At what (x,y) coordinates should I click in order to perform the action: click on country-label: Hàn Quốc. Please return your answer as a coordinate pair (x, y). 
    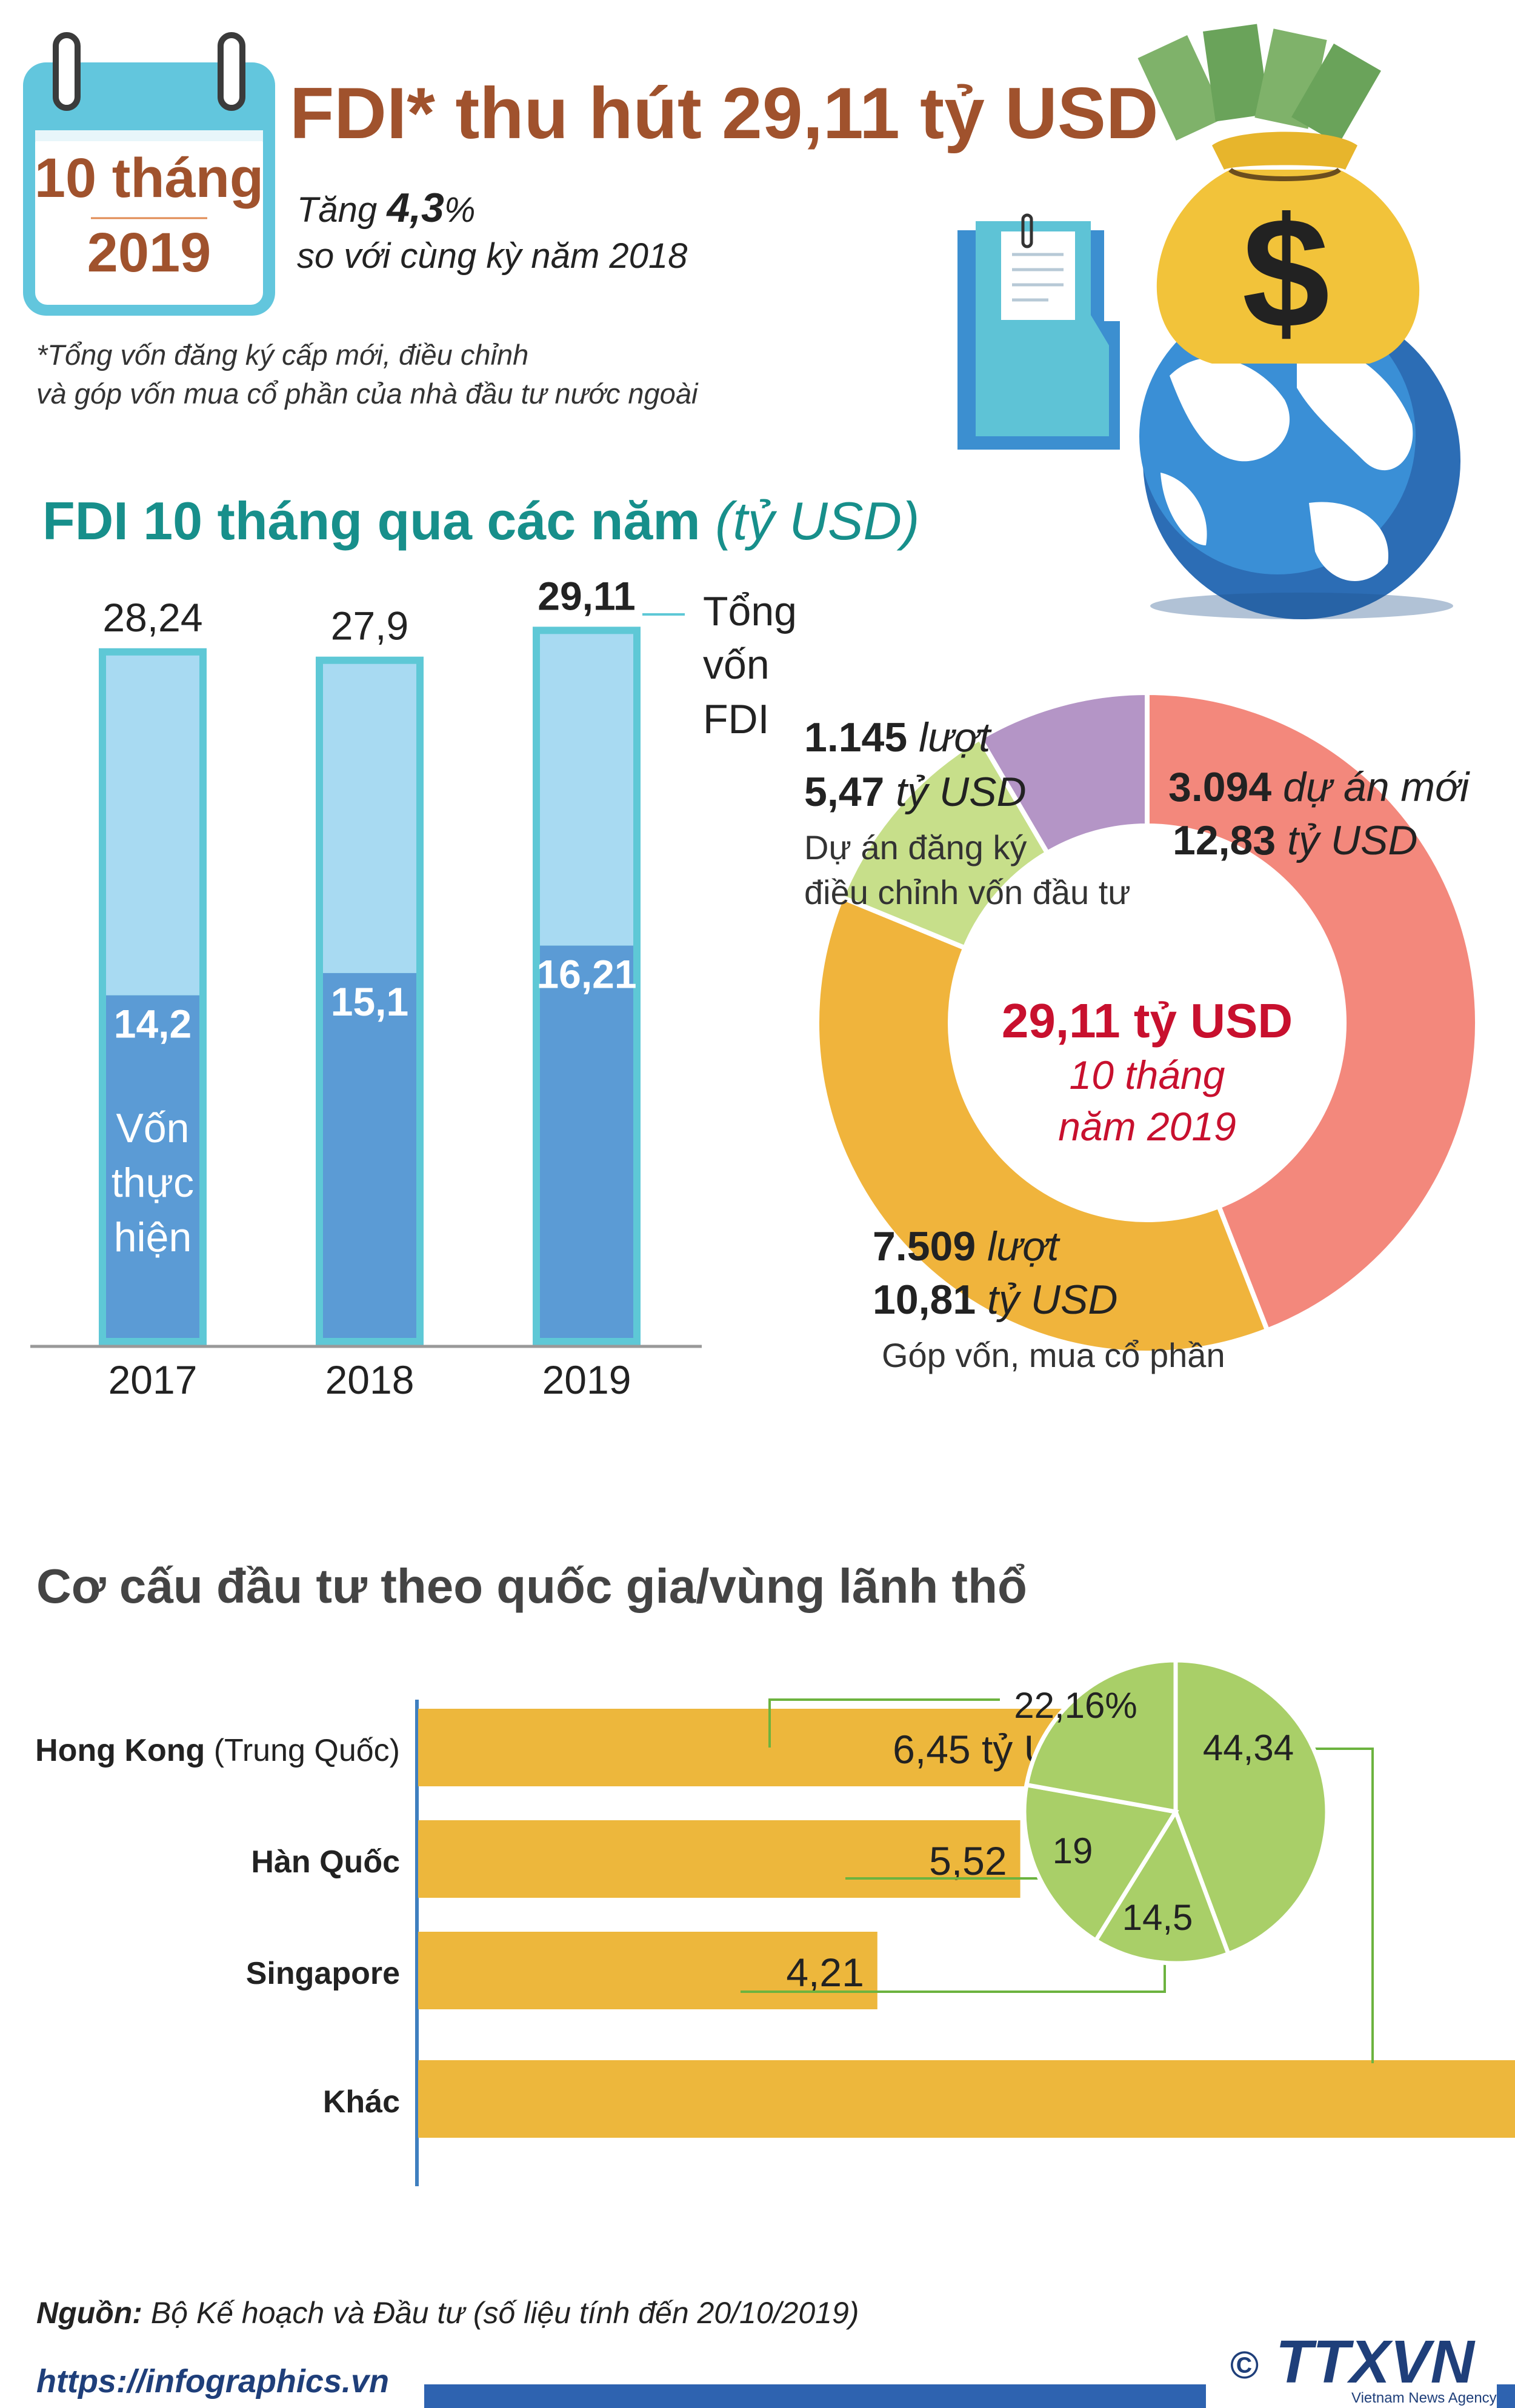
    Looking at the image, I should click on (325, 1862).